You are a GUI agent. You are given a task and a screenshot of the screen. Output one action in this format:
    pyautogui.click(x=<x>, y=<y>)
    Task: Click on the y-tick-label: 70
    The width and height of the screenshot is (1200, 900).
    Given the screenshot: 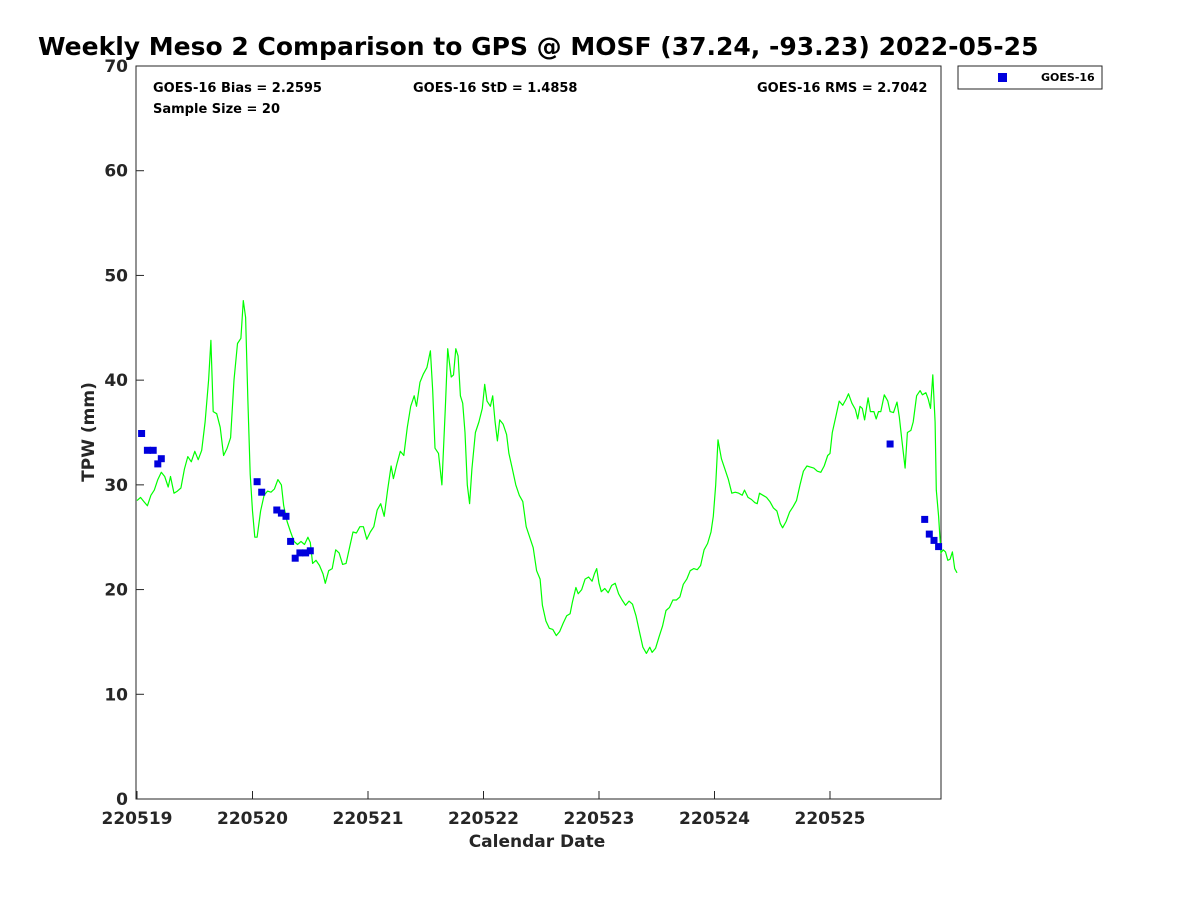 What is the action you would take?
    pyautogui.click(x=116, y=67)
    